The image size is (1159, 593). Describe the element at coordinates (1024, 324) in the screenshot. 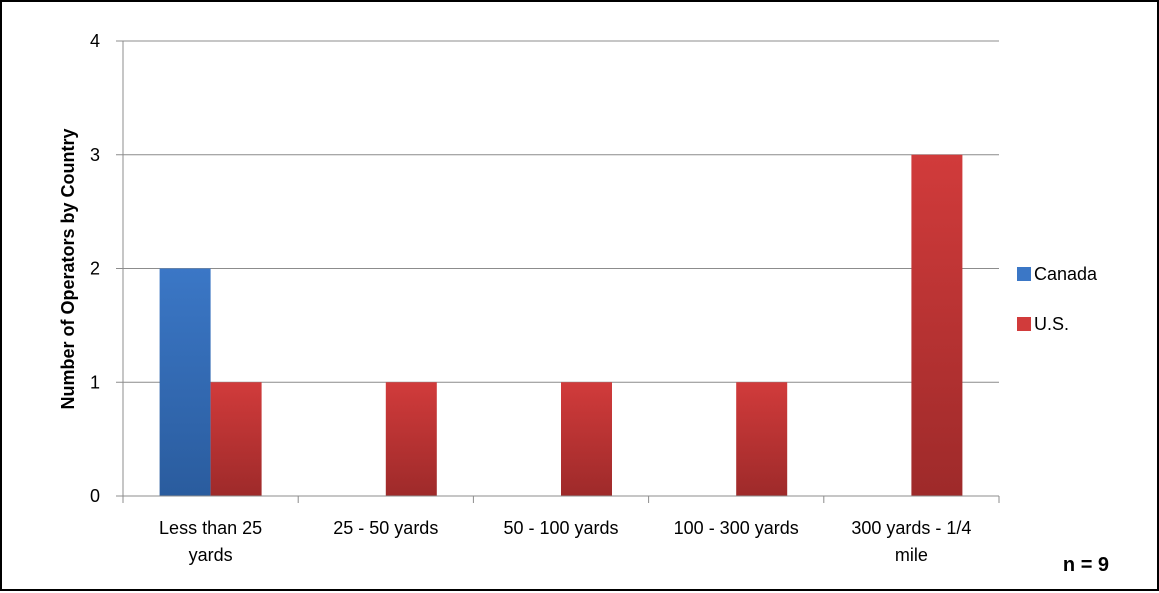

I see `legend-swatch-us` at that location.